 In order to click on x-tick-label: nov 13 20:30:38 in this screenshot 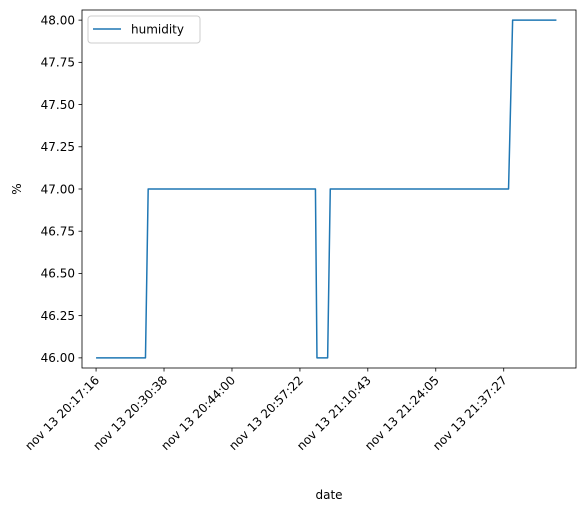, I will do `click(130, 413)`.